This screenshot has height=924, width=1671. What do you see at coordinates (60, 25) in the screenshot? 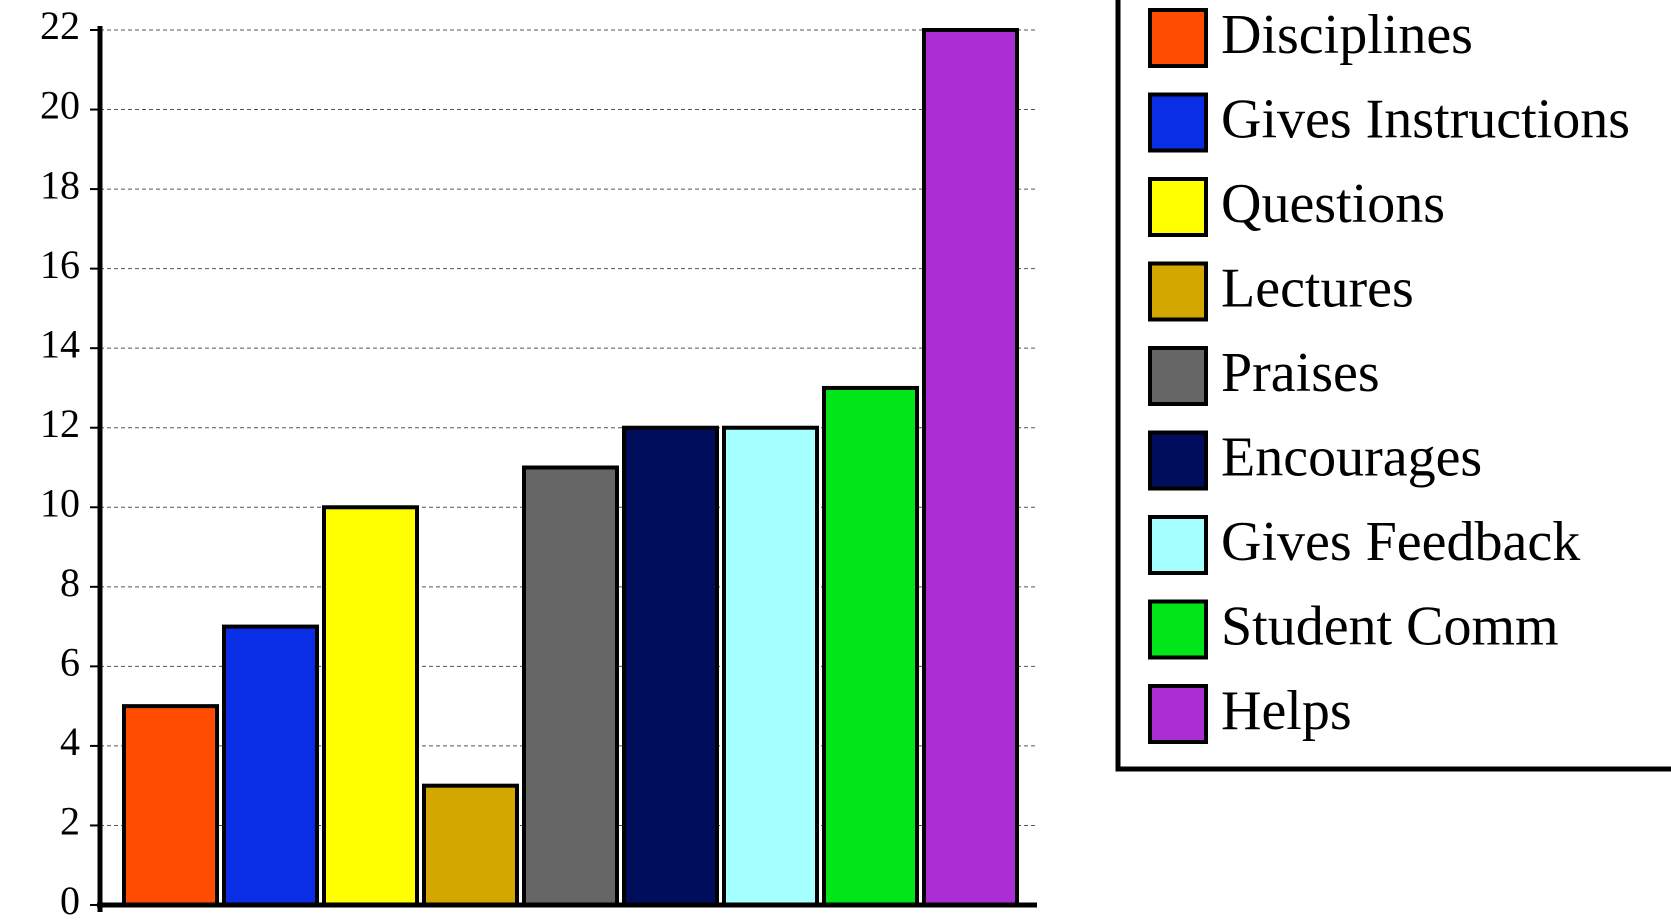
I see `y-tick-label: 22` at bounding box center [60, 25].